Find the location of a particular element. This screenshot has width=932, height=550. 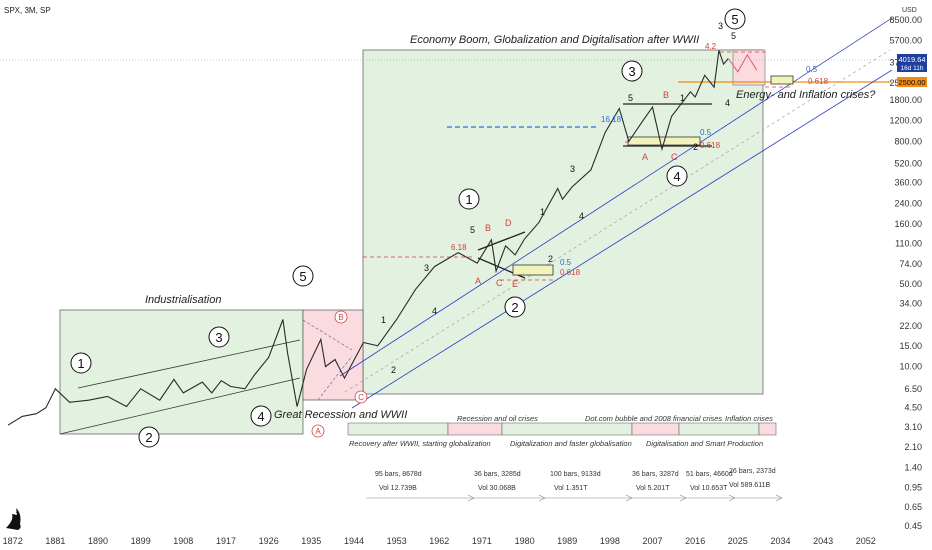

x-tick-label: 2034 is located at coordinates (780, 541).